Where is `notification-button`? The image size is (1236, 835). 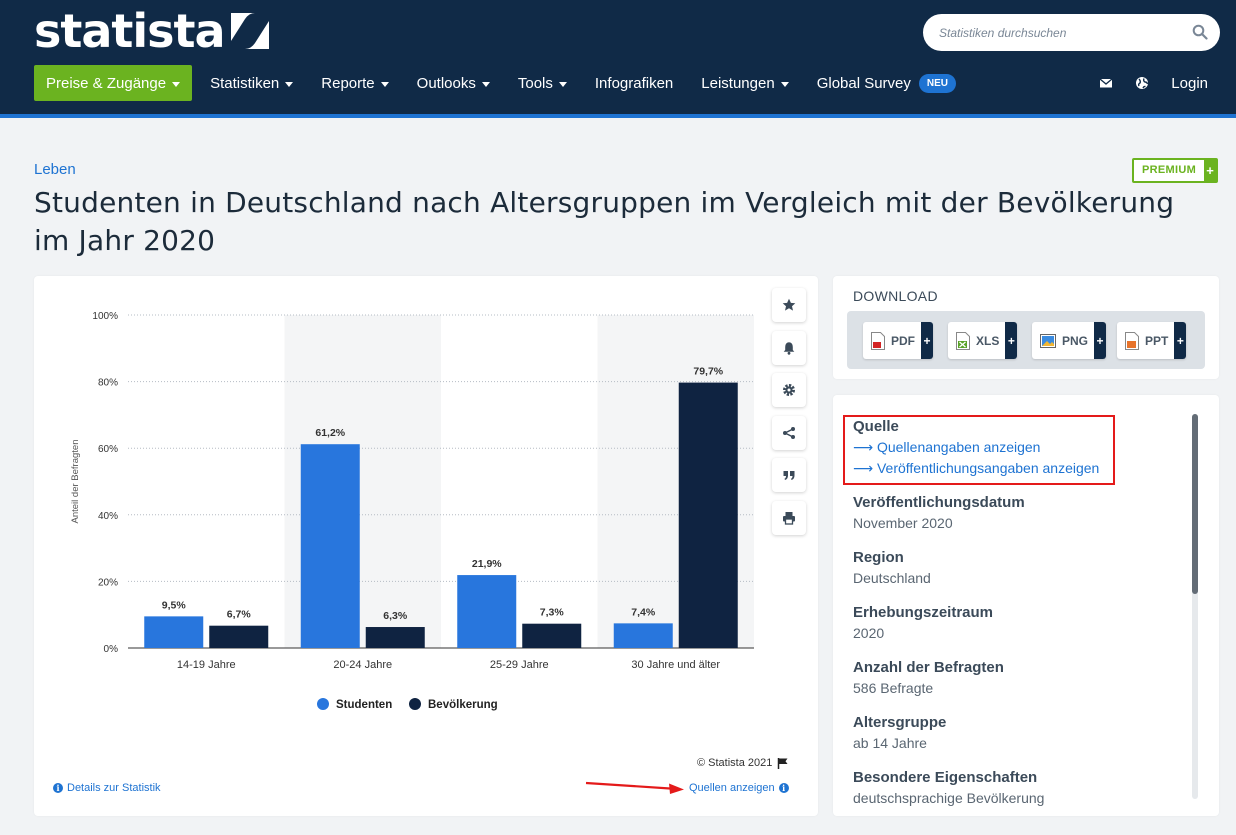 notification-button is located at coordinates (789, 347).